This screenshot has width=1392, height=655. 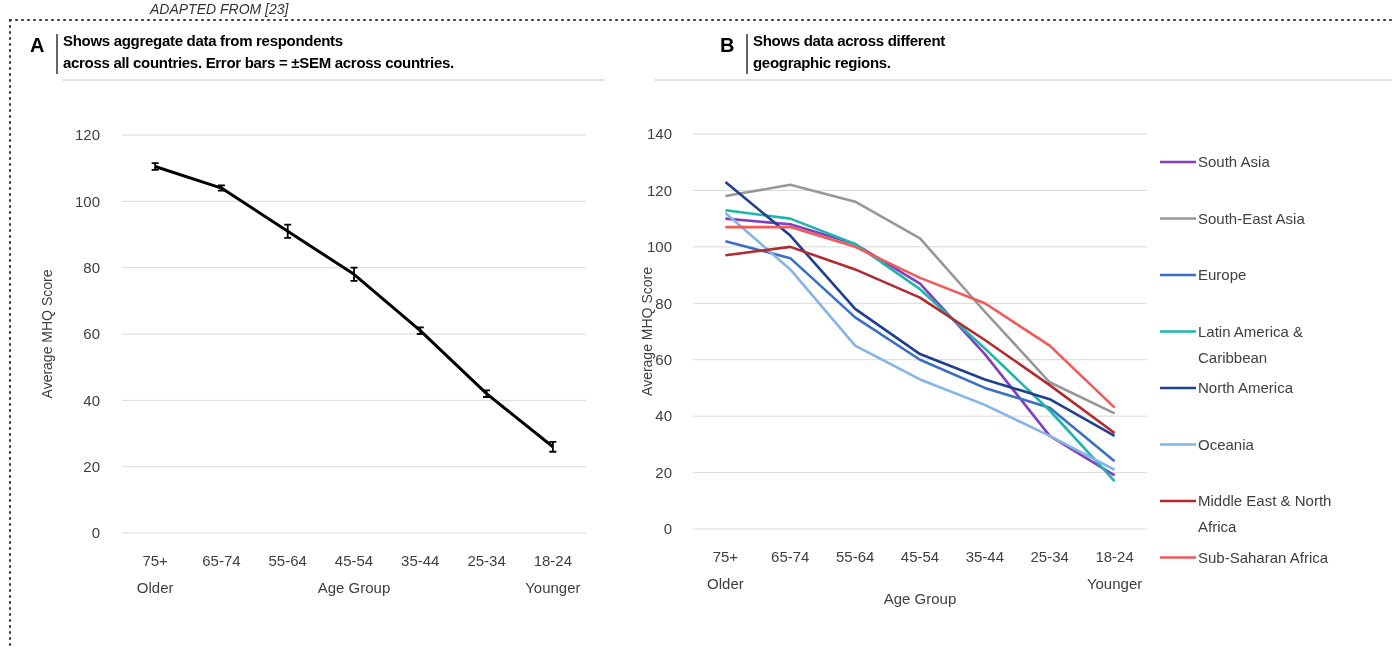 What do you see at coordinates (1246, 387) in the screenshot?
I see `legend-label: North America` at bounding box center [1246, 387].